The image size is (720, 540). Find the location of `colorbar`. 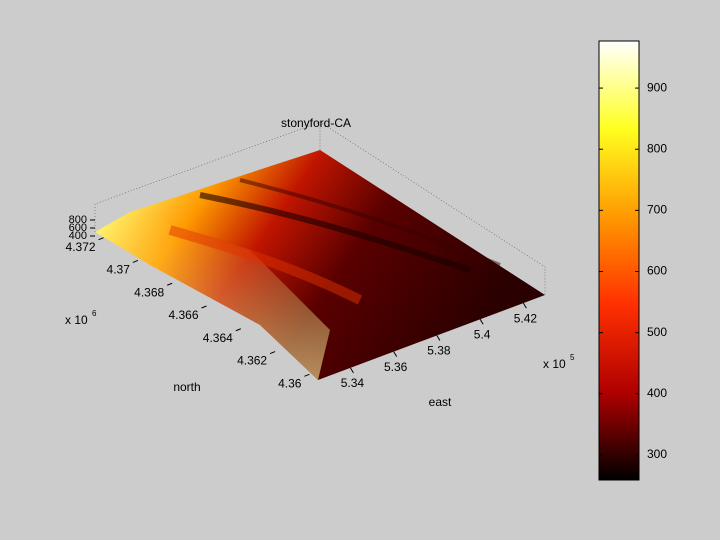

colorbar is located at coordinates (619, 260).